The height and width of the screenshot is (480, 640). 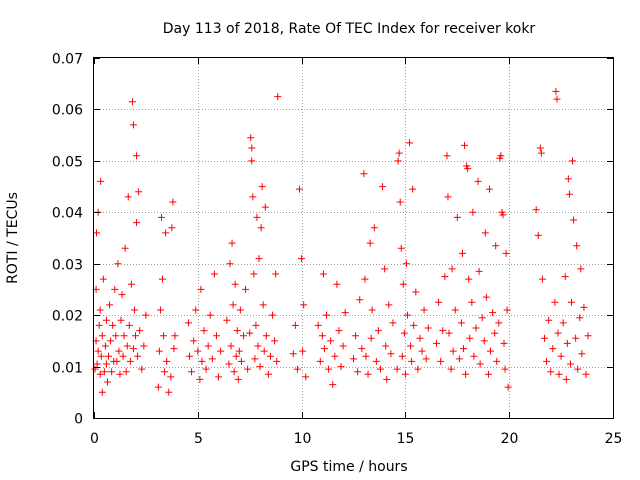 I want to click on x-tick-label: 25, so click(x=614, y=439).